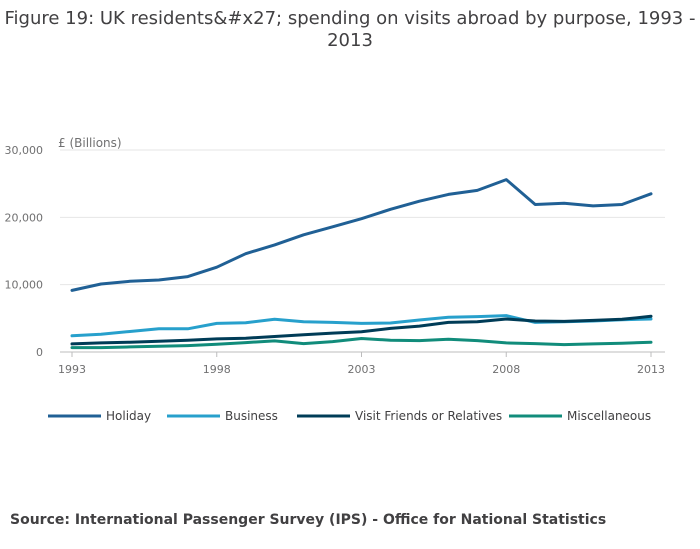  What do you see at coordinates (128, 416) in the screenshot?
I see `legend-label: Holiday` at bounding box center [128, 416].